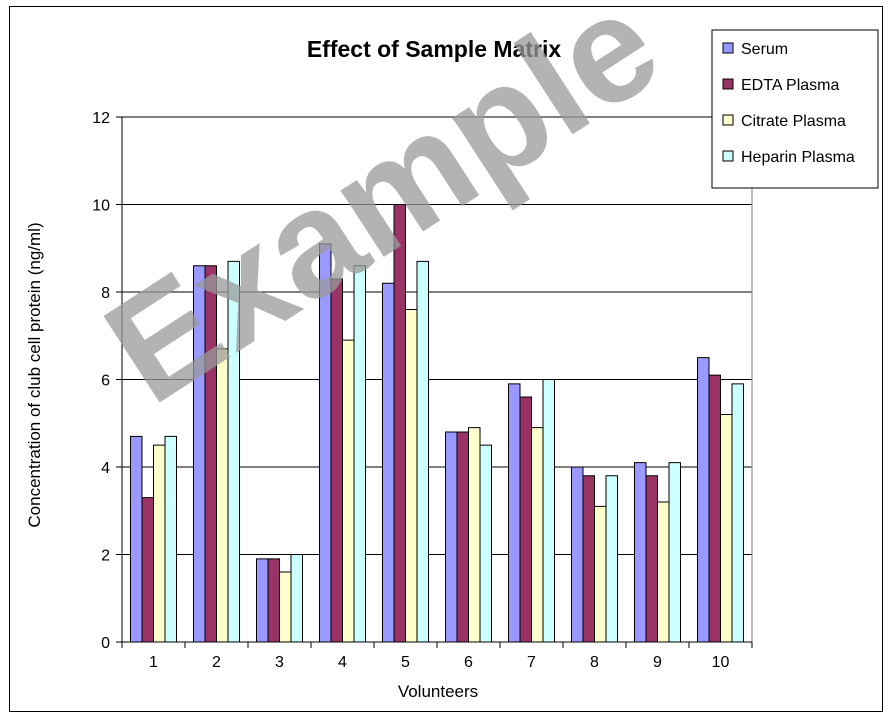 The image size is (893, 722). What do you see at coordinates (657, 662) in the screenshot?
I see `x-tick-label: 9` at bounding box center [657, 662].